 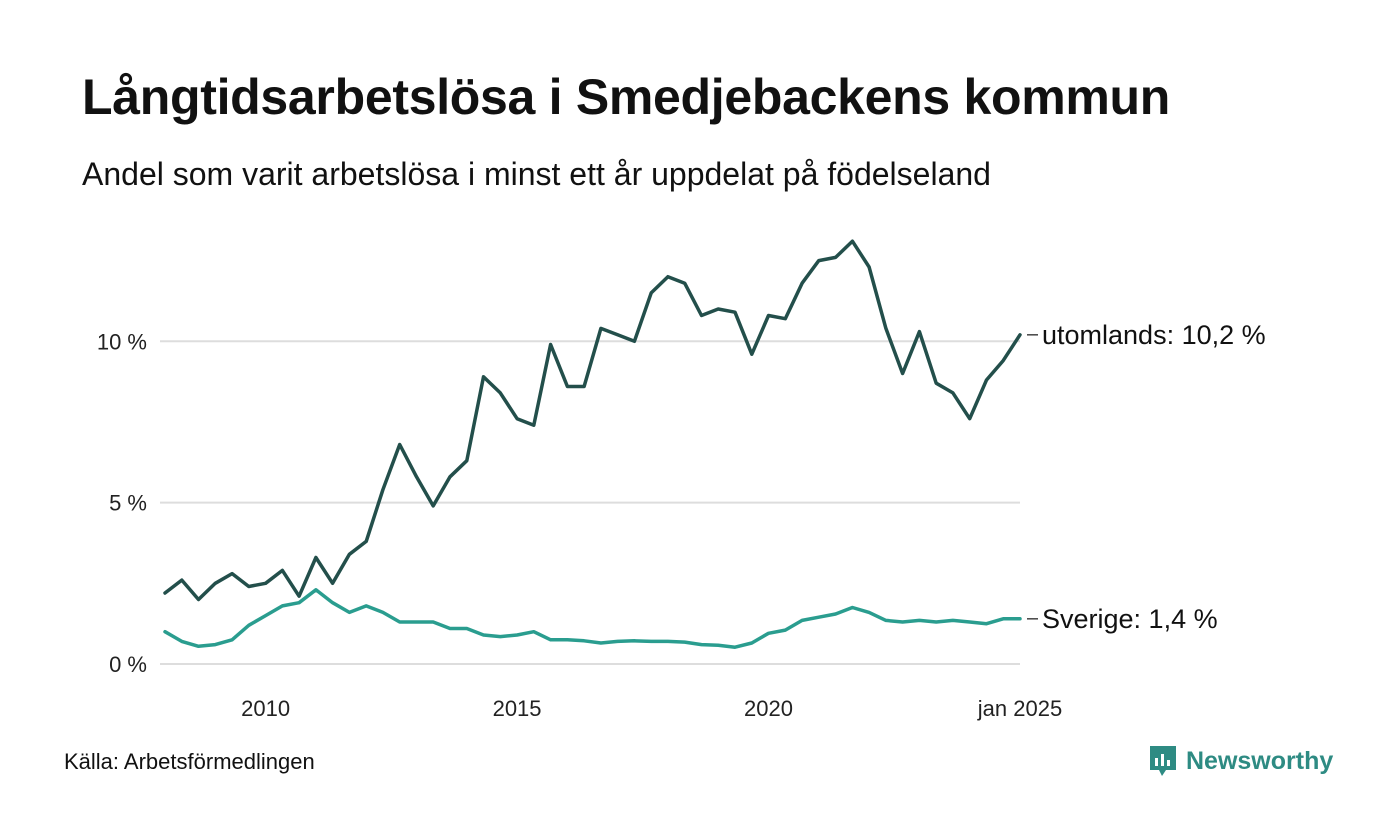 I want to click on x-tick-label: jan 2025, so click(x=1019, y=708).